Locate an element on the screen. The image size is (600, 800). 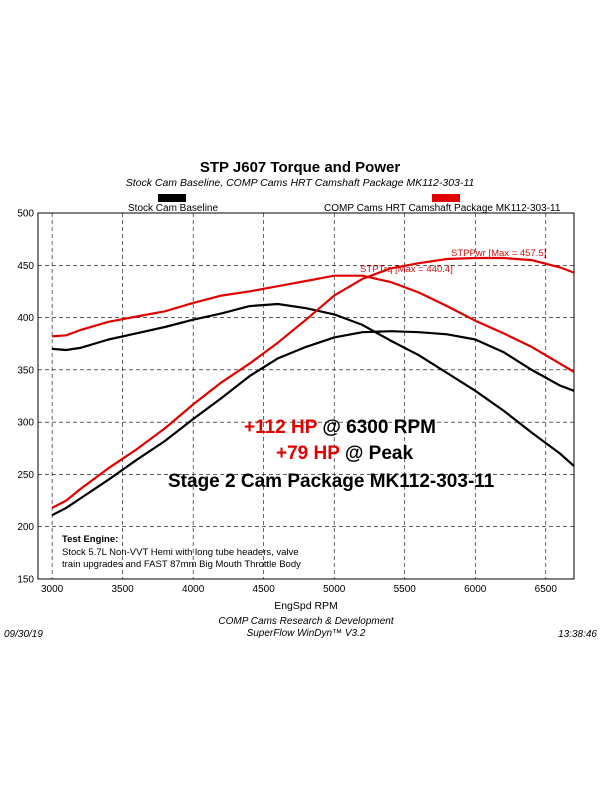
y-tick-label: 400 is located at coordinates (25, 318).